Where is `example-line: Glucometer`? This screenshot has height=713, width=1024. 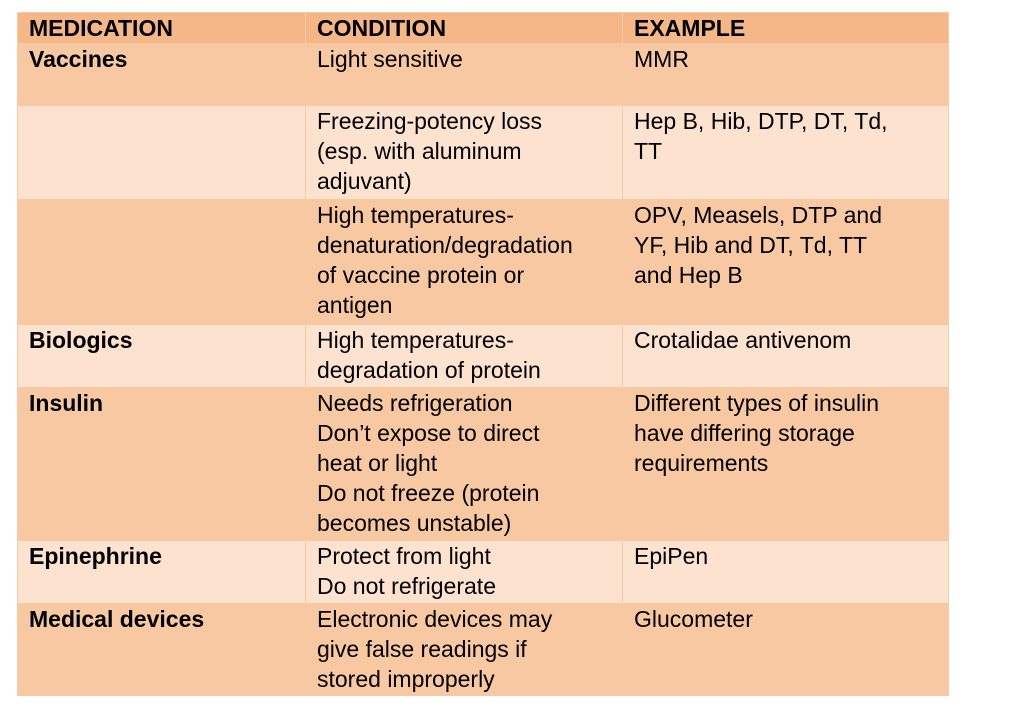
example-line: Glucometer is located at coordinates (693, 619).